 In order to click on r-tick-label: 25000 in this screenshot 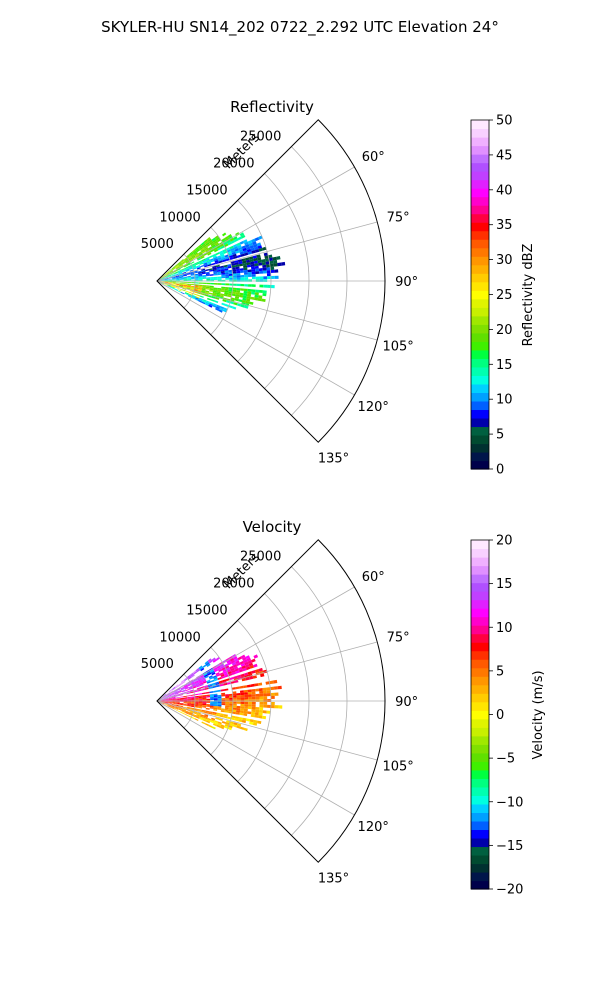, I will do `click(260, 557)`.